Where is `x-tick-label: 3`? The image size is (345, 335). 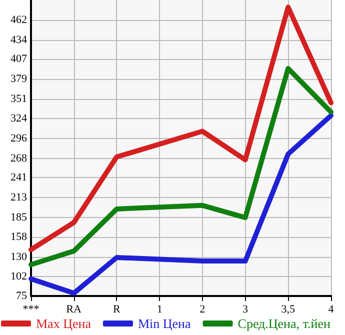 x-tick-label: 3 is located at coordinates (245, 310).